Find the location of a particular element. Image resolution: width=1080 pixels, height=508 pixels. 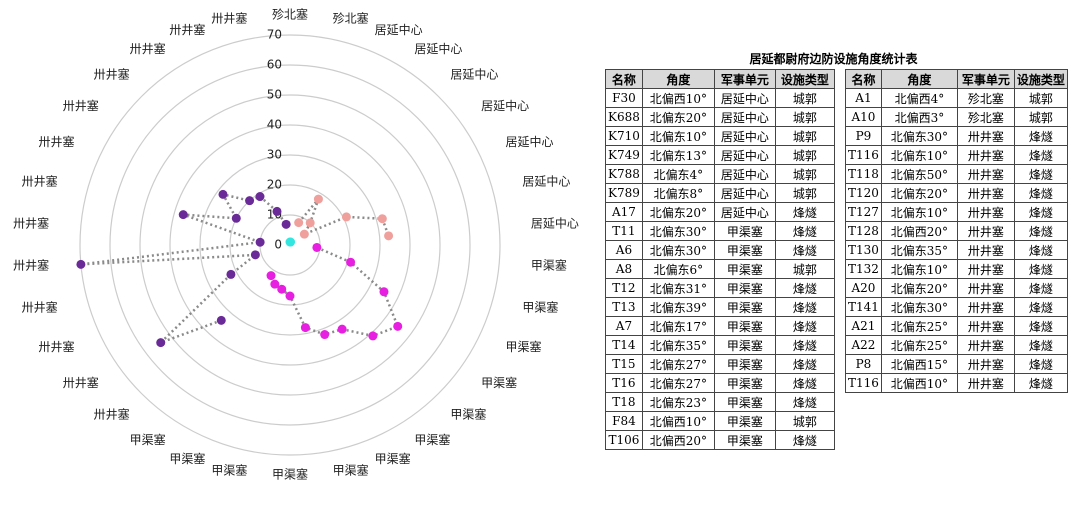

table-row: A22 北偏东25° 卅井塞 烽燧 is located at coordinates (956, 345).